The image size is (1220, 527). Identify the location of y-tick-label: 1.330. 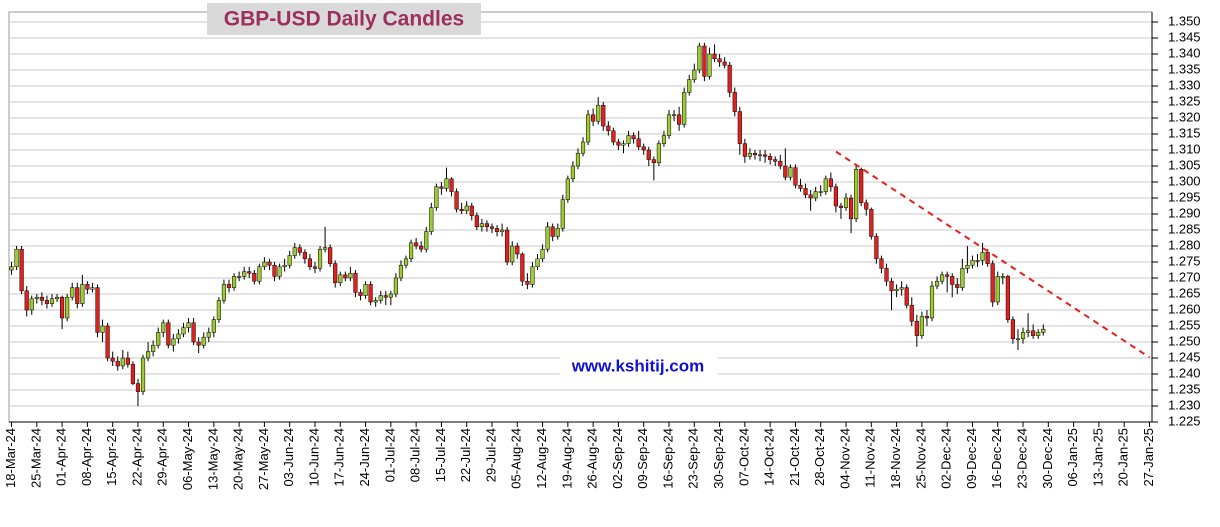
(1184, 84).